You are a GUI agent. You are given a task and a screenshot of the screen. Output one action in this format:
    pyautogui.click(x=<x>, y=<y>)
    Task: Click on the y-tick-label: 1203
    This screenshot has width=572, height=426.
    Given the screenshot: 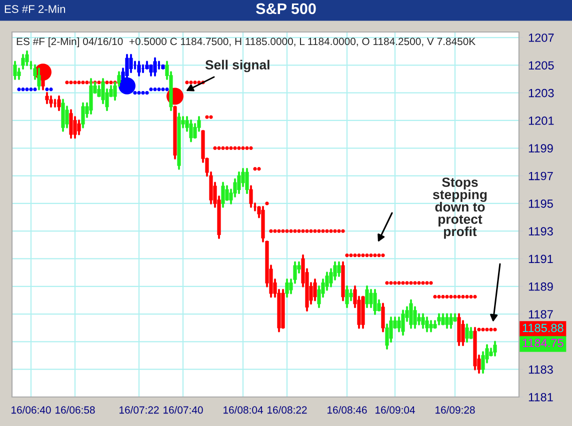 What is the action you would take?
    pyautogui.click(x=541, y=93)
    